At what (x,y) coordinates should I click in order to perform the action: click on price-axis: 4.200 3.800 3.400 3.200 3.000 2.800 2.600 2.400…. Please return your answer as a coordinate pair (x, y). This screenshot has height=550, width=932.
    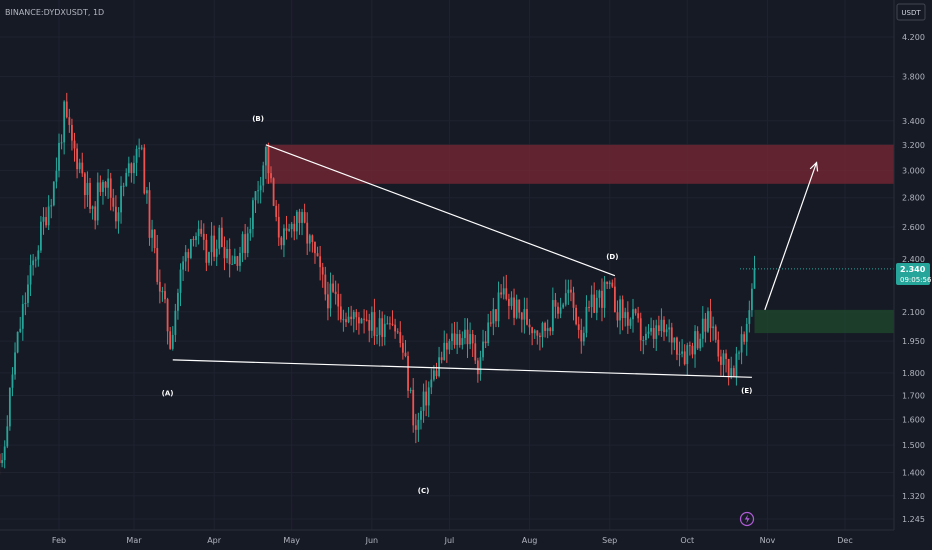
    Looking at the image, I should click on (913, 278).